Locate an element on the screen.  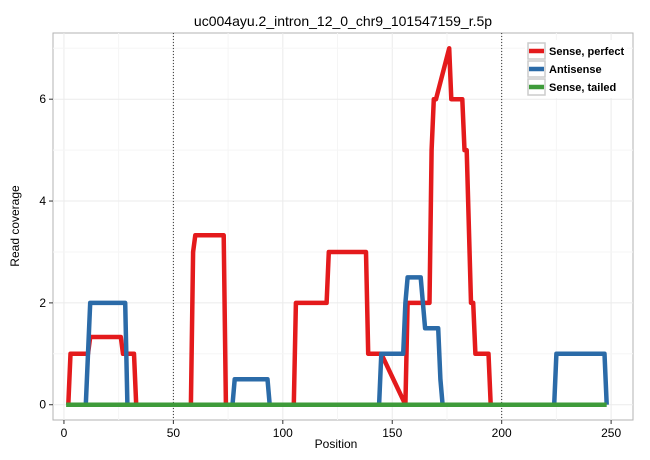
x-tick-label: 50 is located at coordinates (174, 433).